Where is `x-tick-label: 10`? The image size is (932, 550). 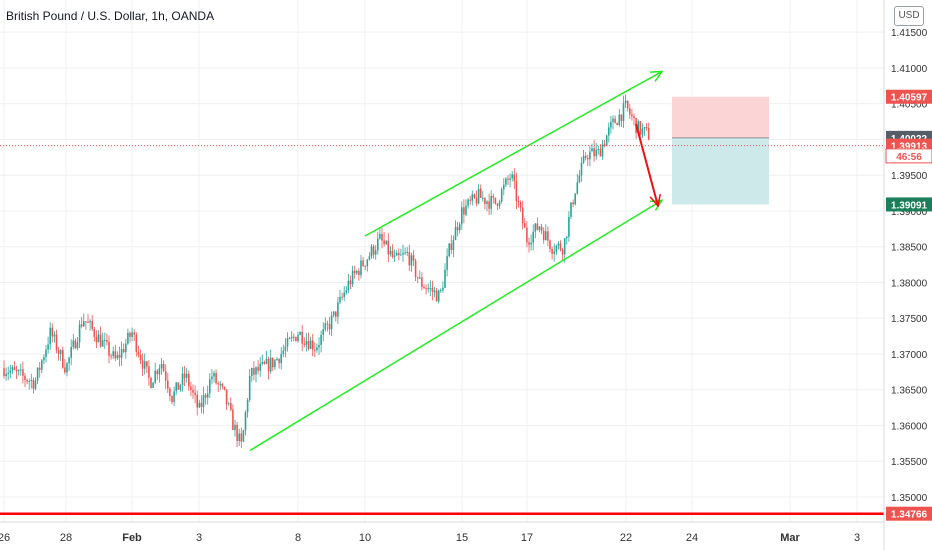 x-tick-label: 10 is located at coordinates (365, 538).